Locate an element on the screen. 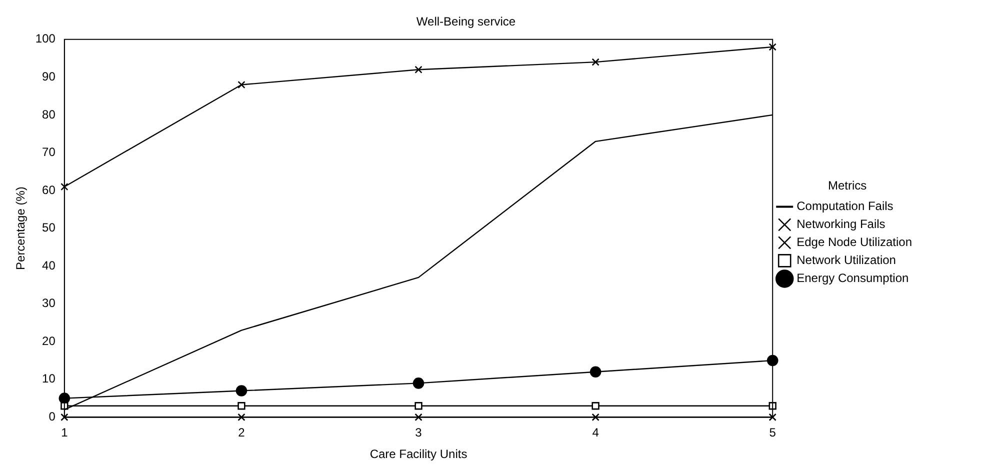 The height and width of the screenshot is (471, 982). x-tick-label: 5 is located at coordinates (772, 433).